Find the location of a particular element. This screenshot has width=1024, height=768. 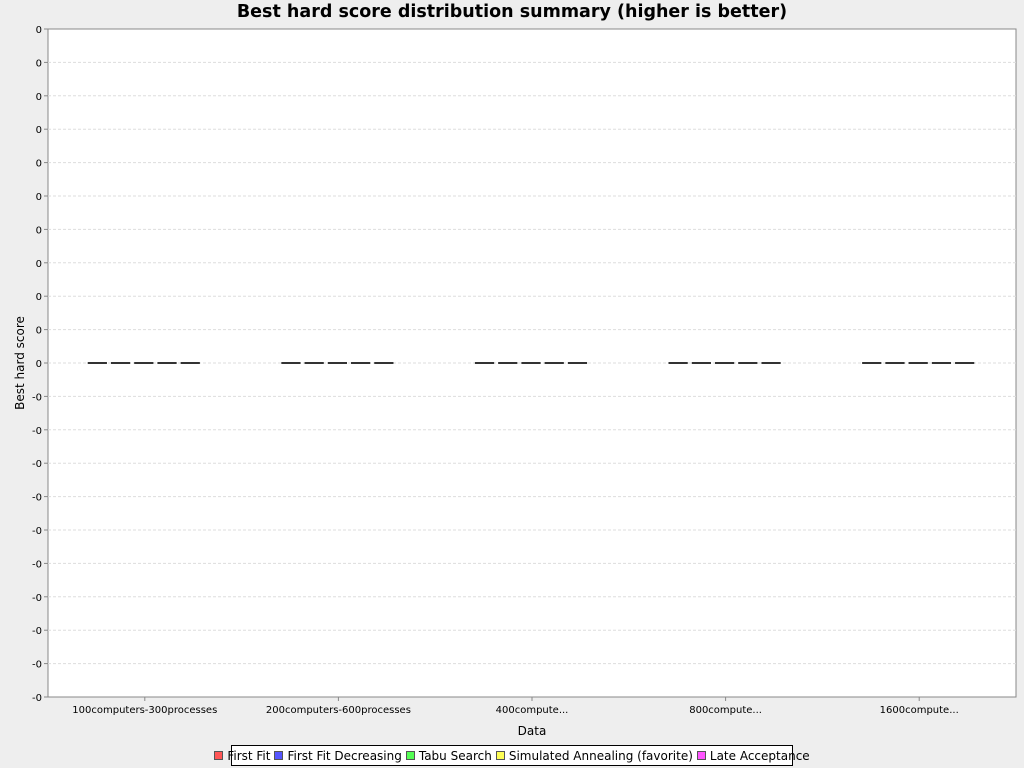

x-tick-label: 100computers-300processes is located at coordinates (144, 710).